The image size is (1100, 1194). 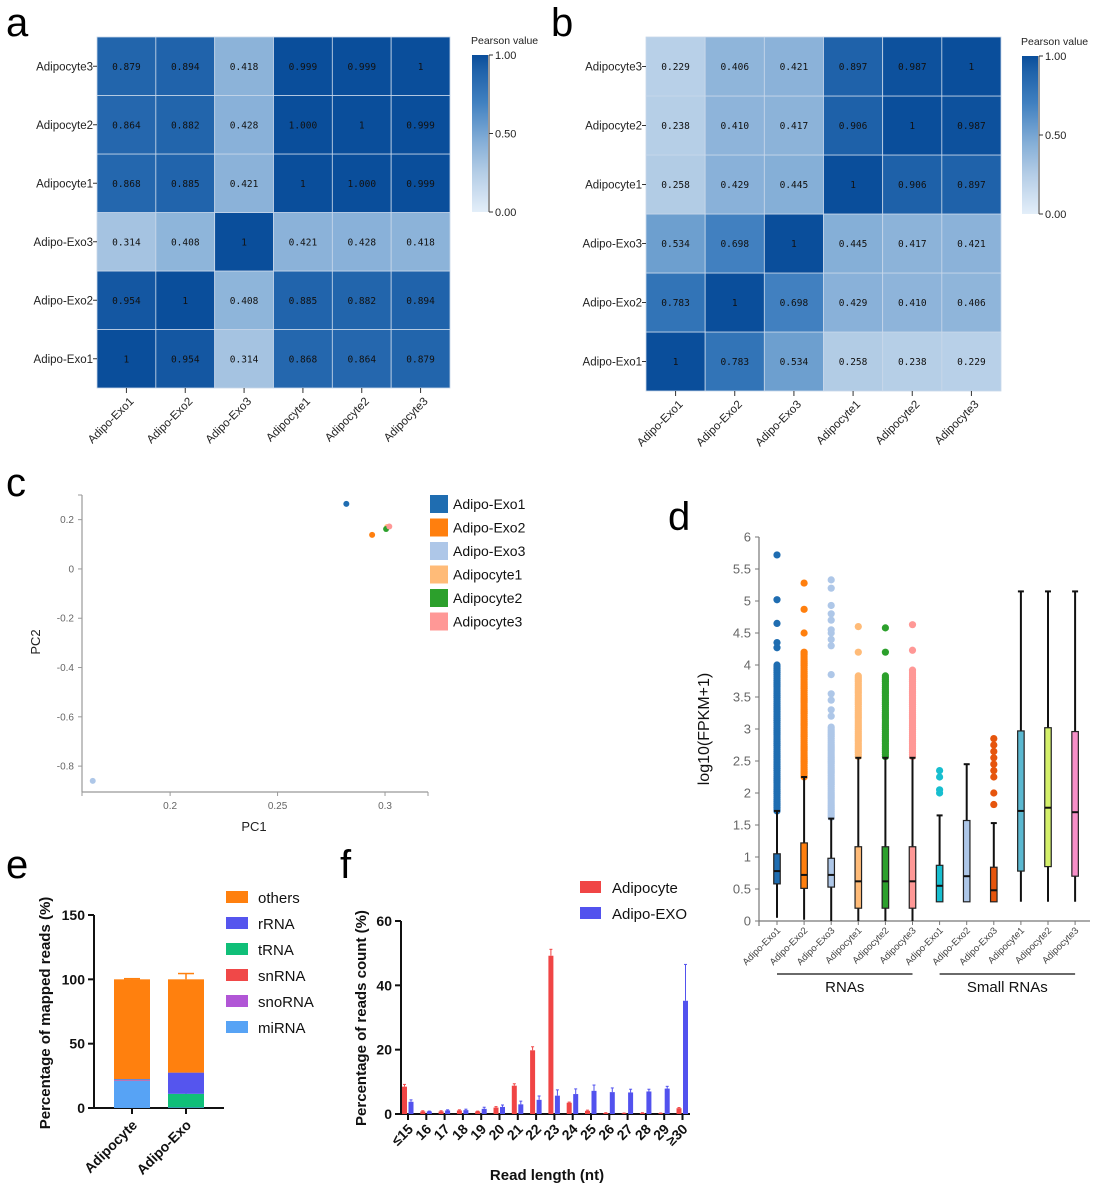 I want to click on heatmap-cell-label: 0.954, so click(x=126, y=301).